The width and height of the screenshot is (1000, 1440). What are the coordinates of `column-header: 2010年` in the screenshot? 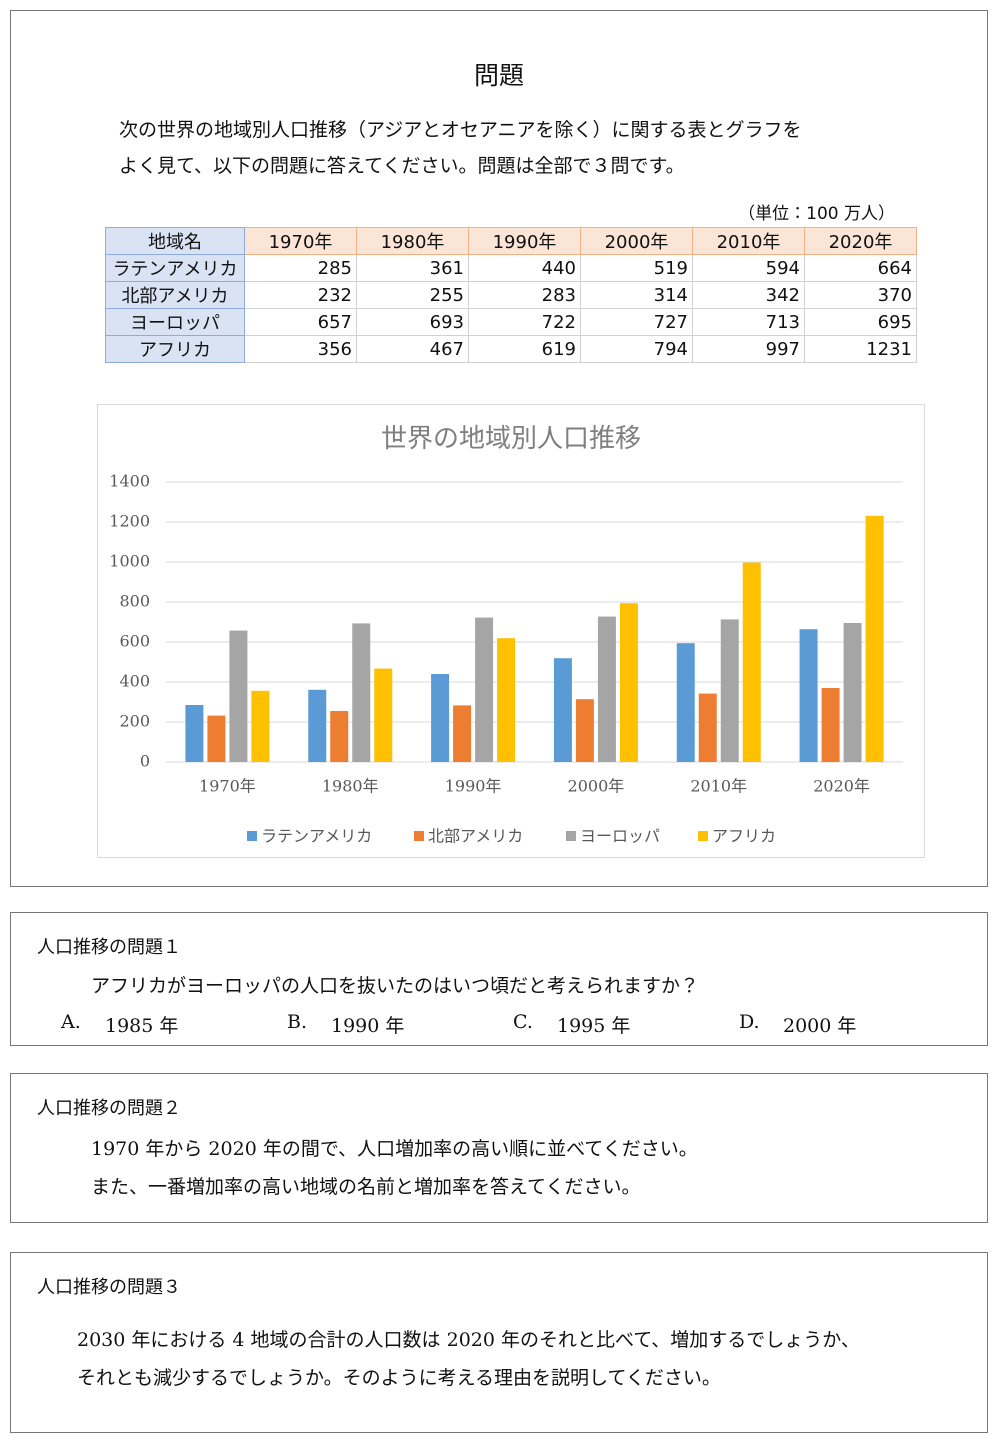 It's located at (748, 241).